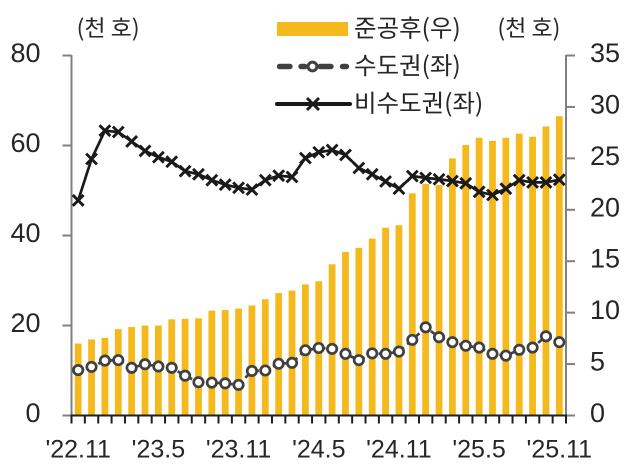 This screenshot has width=630, height=469. Describe the element at coordinates (605, 53) in the screenshot. I see `svg-text: 35` at that location.